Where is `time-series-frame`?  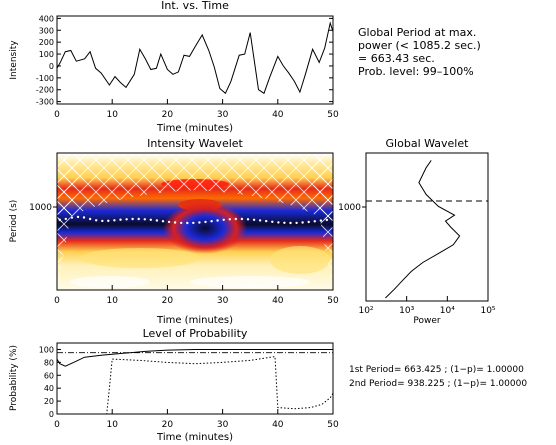
time-series-frame is located at coordinates (195, 60).